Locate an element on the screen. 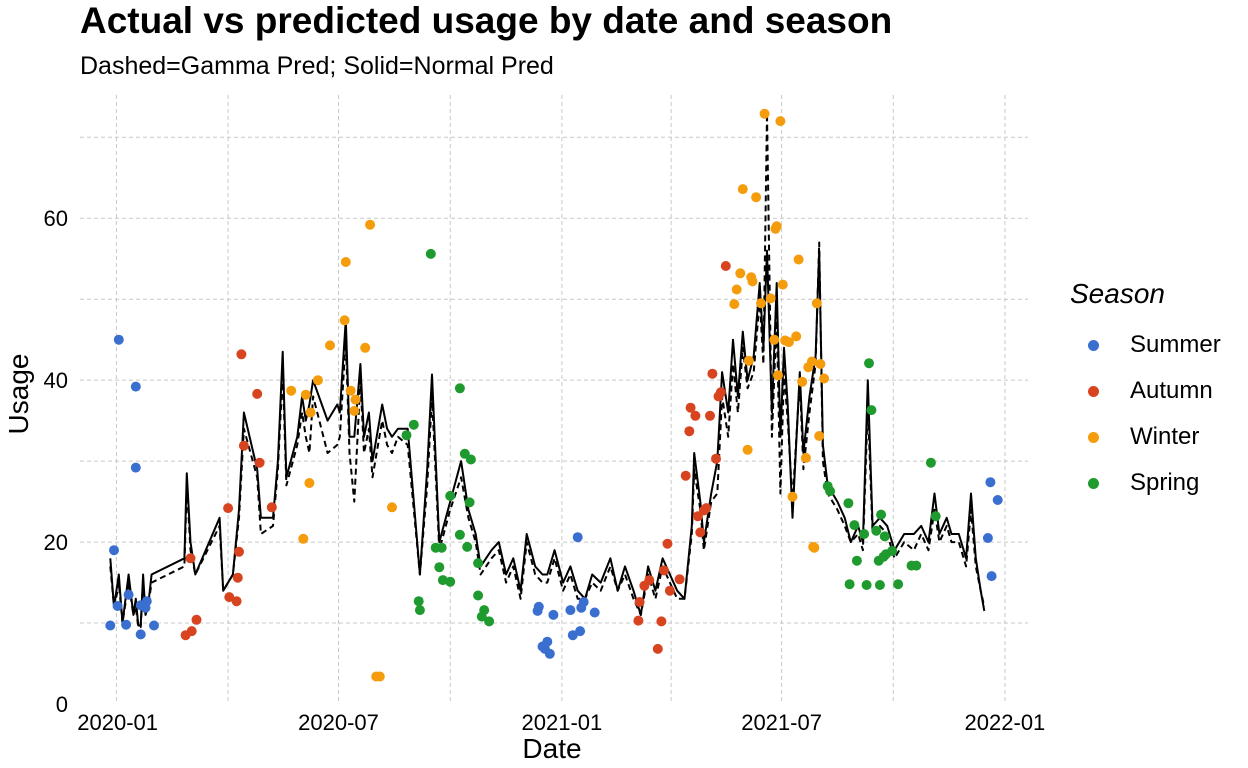 This screenshot has width=1248, height=768. y-tick-label: 20 is located at coordinates (56, 542).